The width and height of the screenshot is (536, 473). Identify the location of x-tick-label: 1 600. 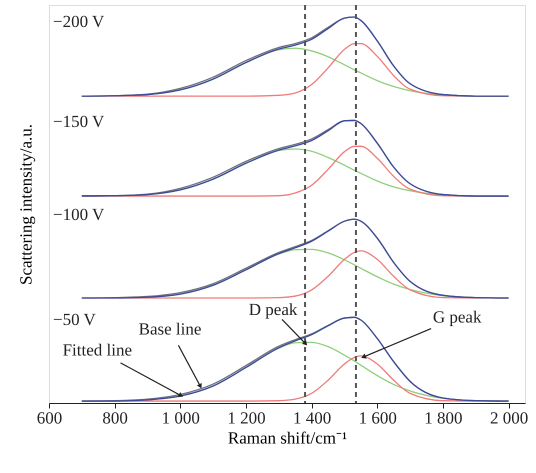
(377, 418).